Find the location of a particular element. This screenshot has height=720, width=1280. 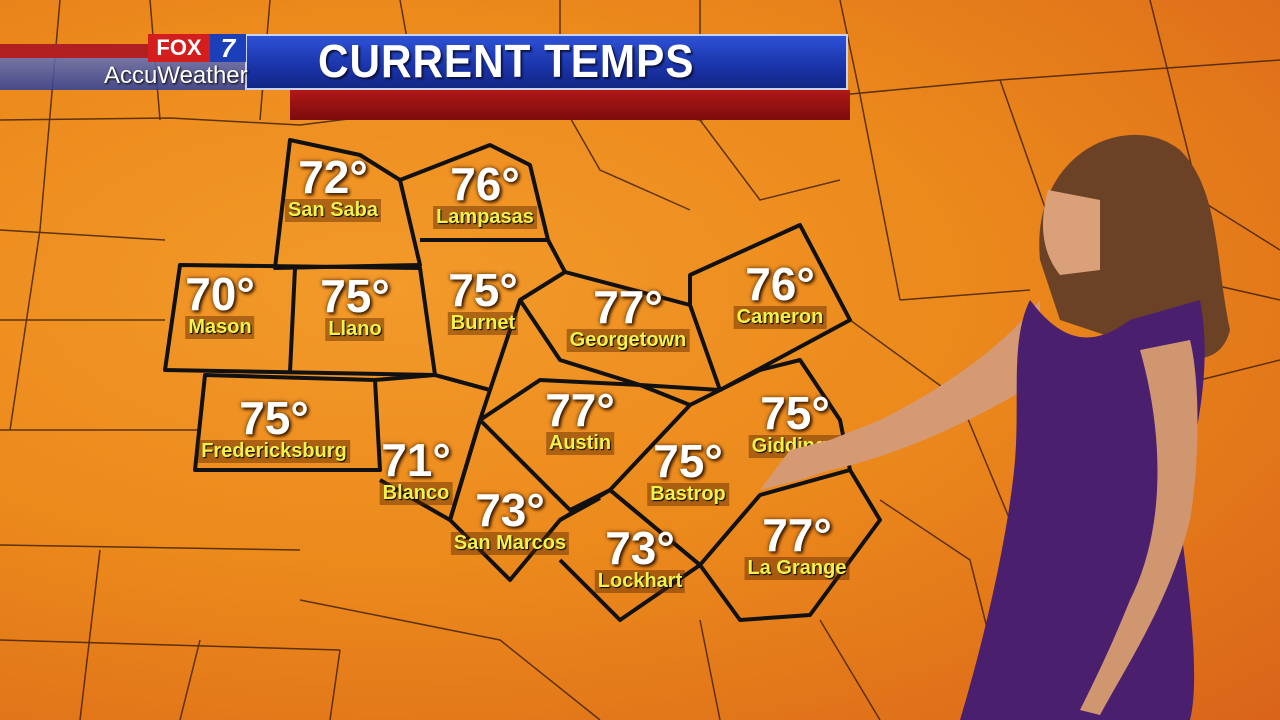

temp: 72° is located at coordinates (333, 177).